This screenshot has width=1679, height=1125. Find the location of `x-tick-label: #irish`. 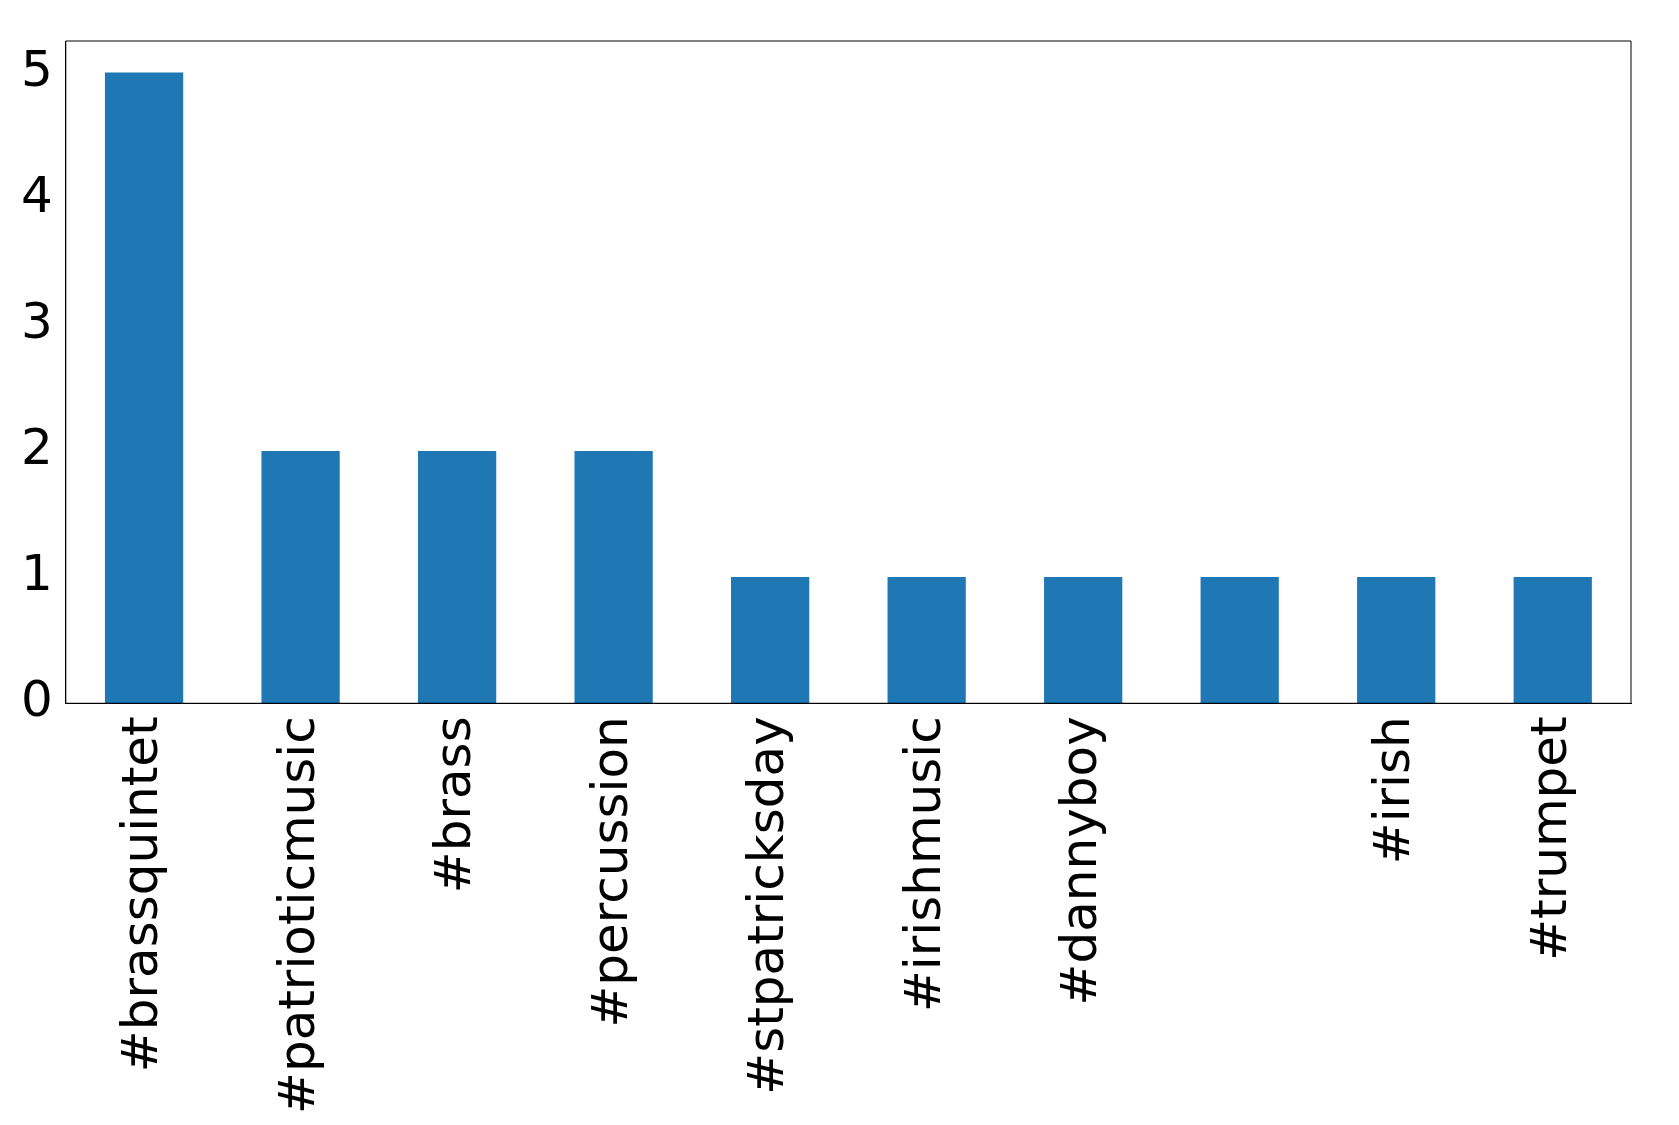

x-tick-label: #irish is located at coordinates (1392, 790).